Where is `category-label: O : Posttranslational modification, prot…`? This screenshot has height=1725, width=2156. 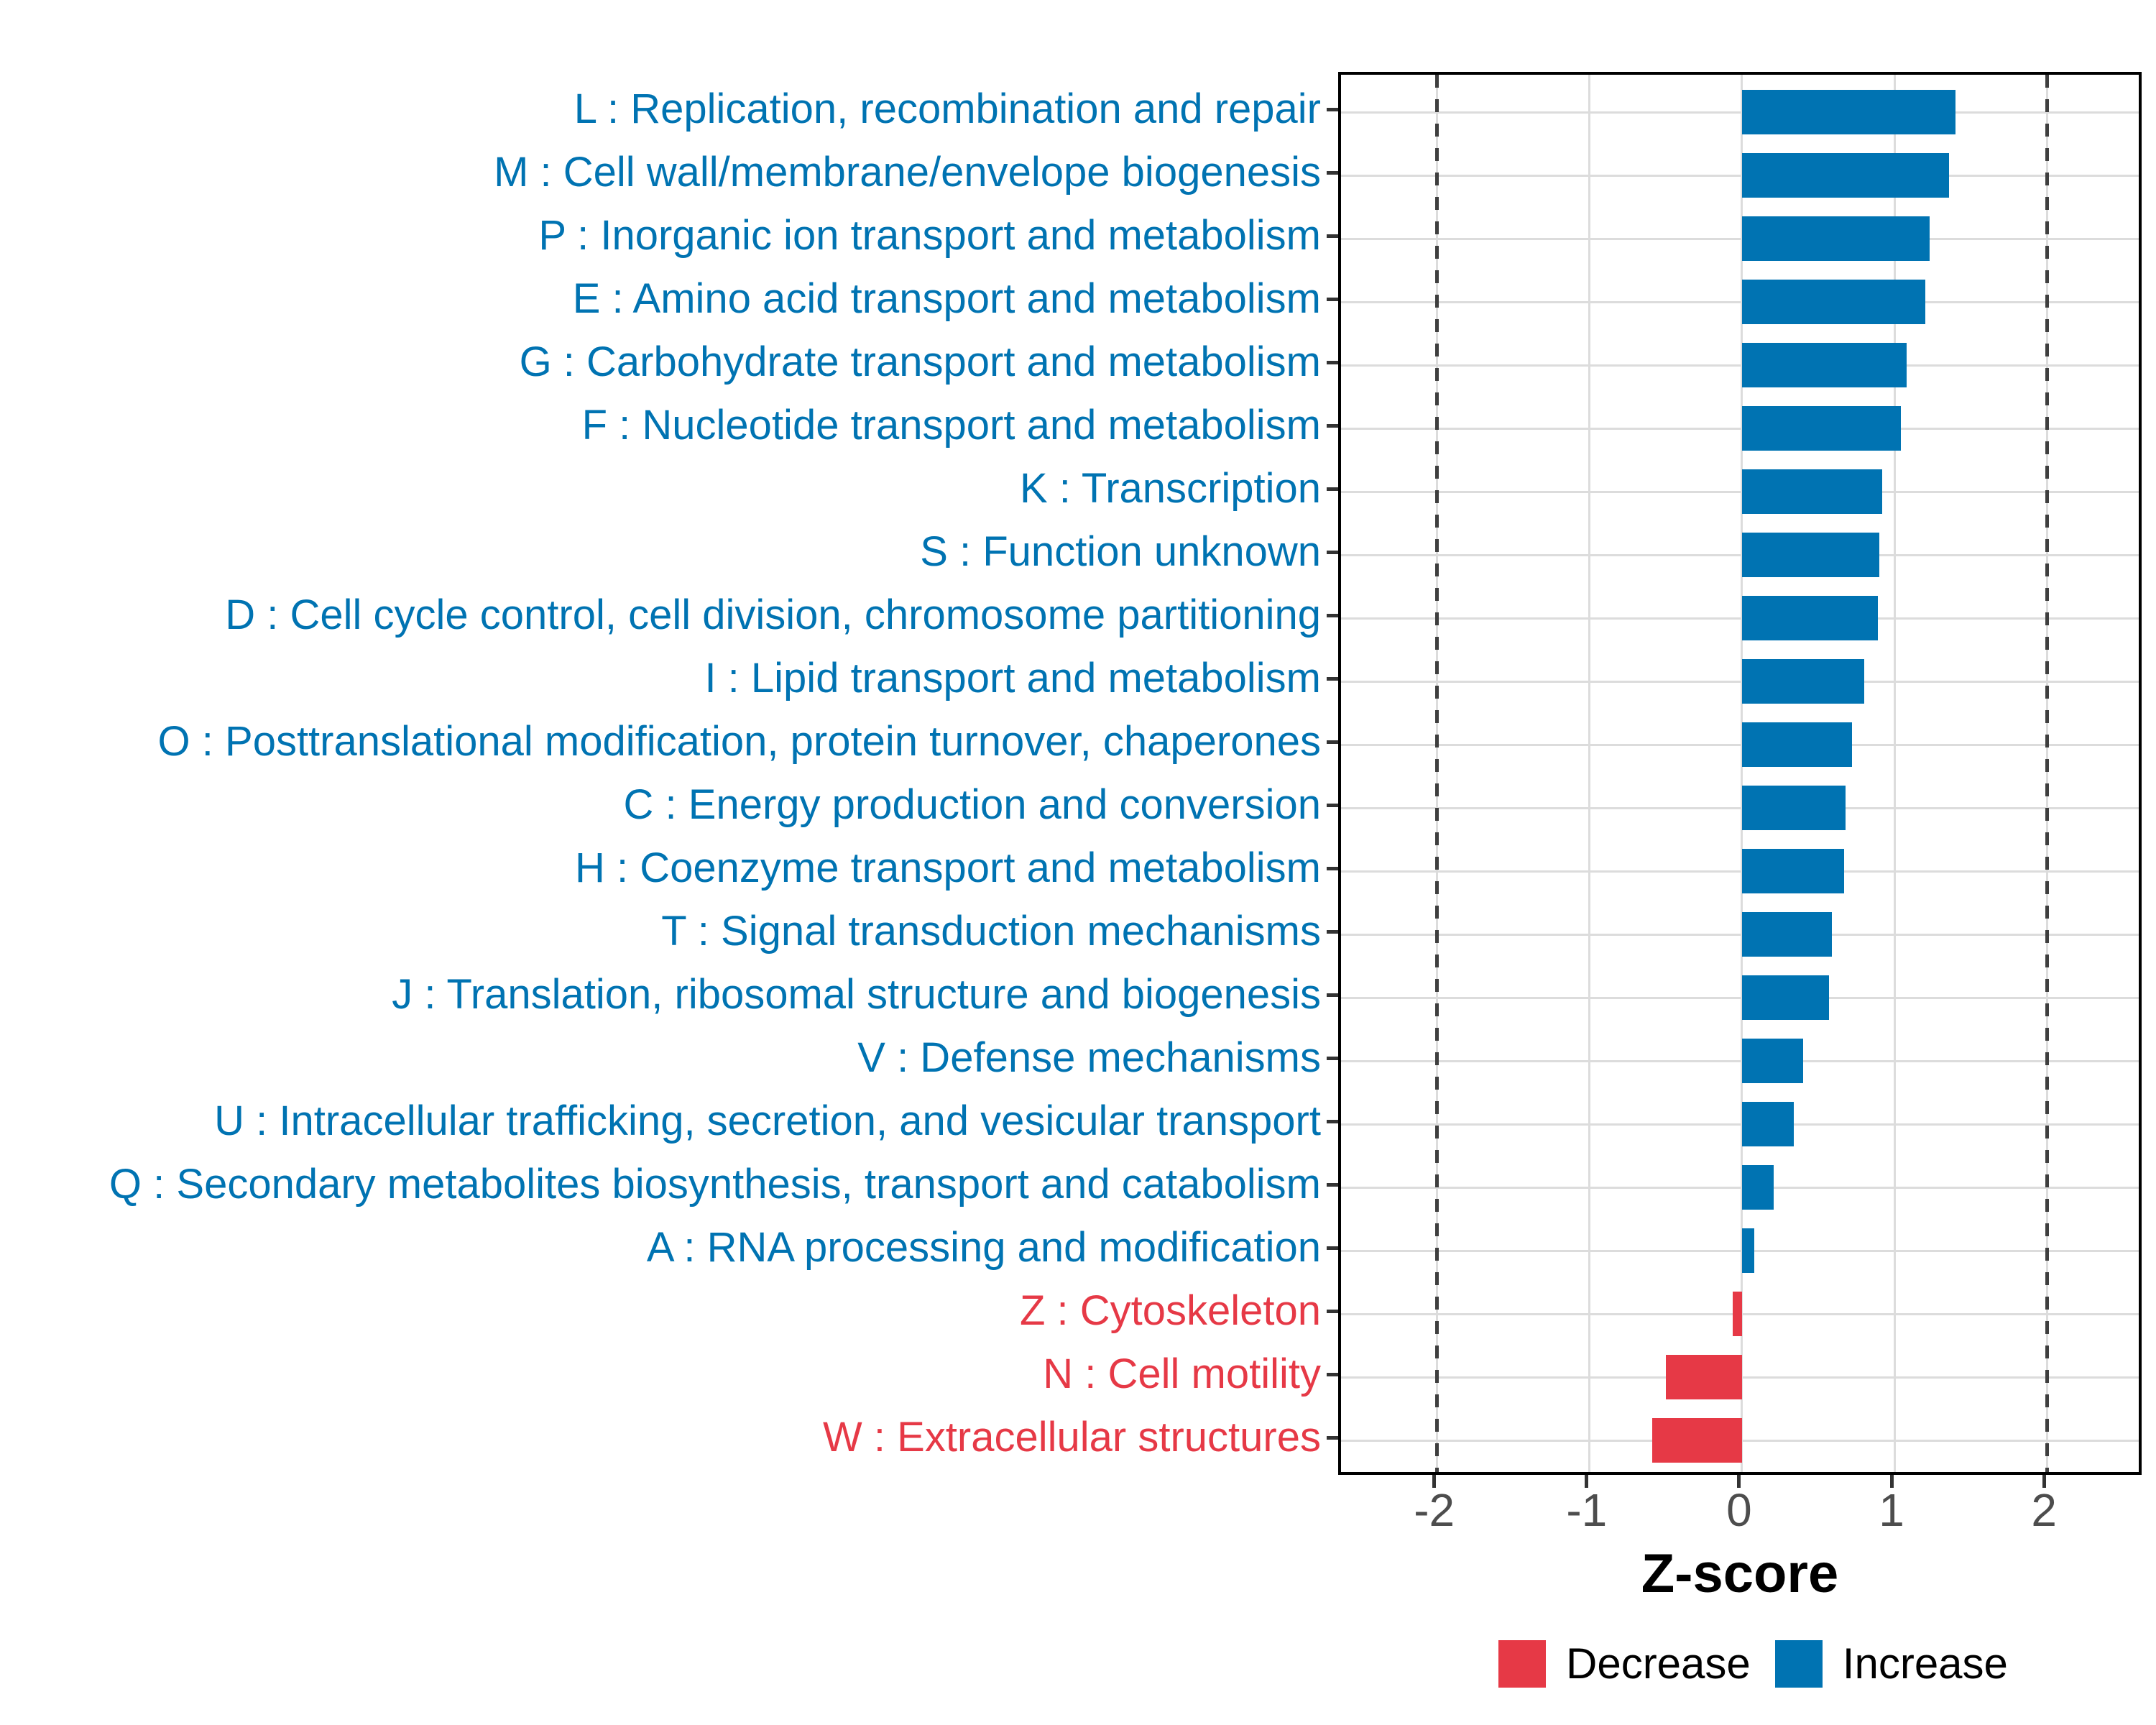 category-label: O : Posttranslational modification, prot… is located at coordinates (739, 741).